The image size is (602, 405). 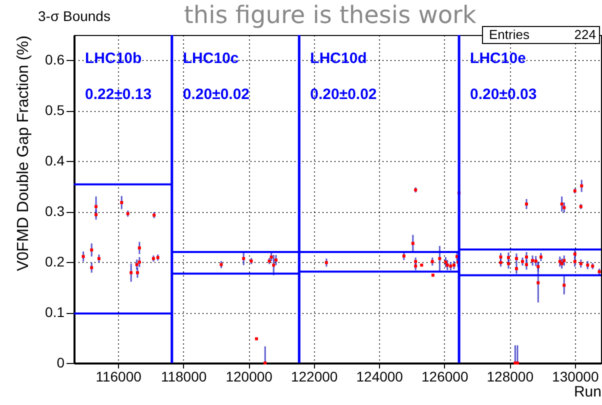 I want to click on x-tick-label: 130000, so click(x=575, y=376).